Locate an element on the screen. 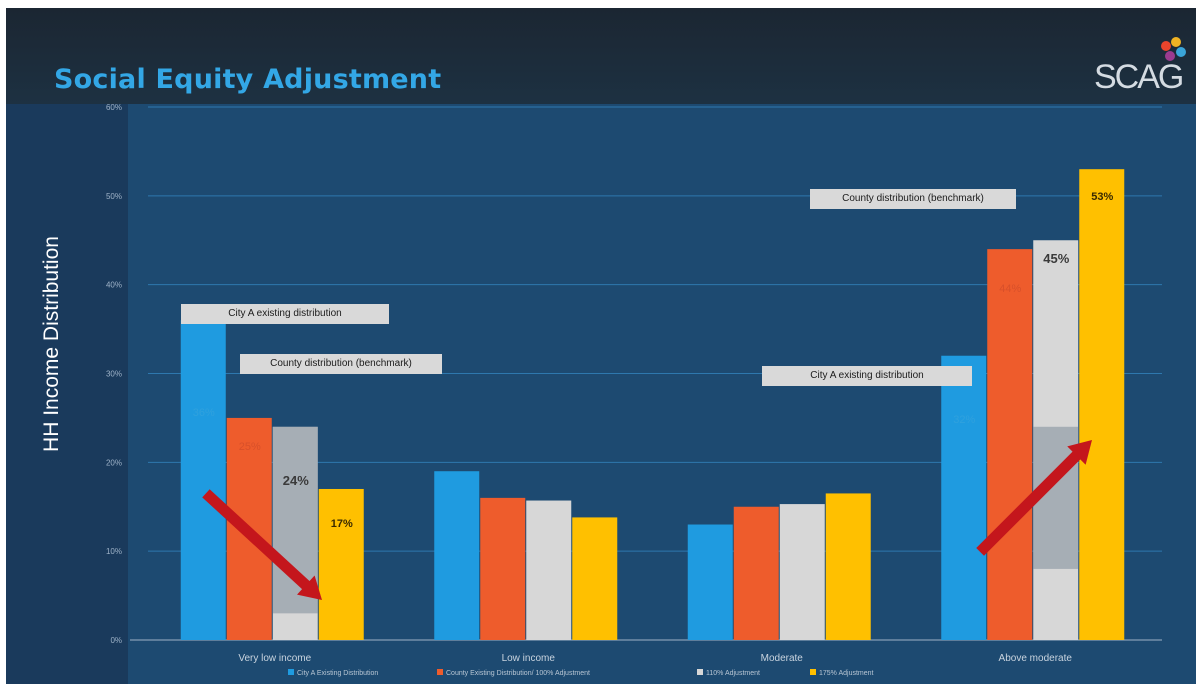 Image resolution: width=1199 pixels, height=684 pixels. y-tick-label: 60% is located at coordinates (114, 107).